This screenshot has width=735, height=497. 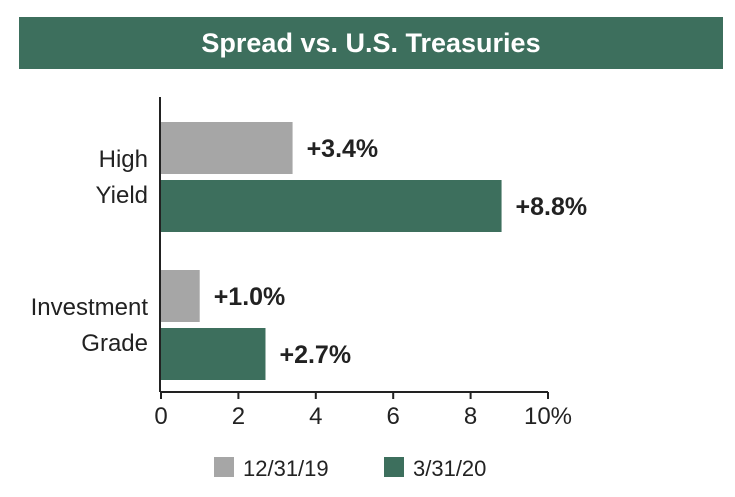 What do you see at coordinates (449, 468) in the screenshot?
I see `legend-label: 3/31/20` at bounding box center [449, 468].